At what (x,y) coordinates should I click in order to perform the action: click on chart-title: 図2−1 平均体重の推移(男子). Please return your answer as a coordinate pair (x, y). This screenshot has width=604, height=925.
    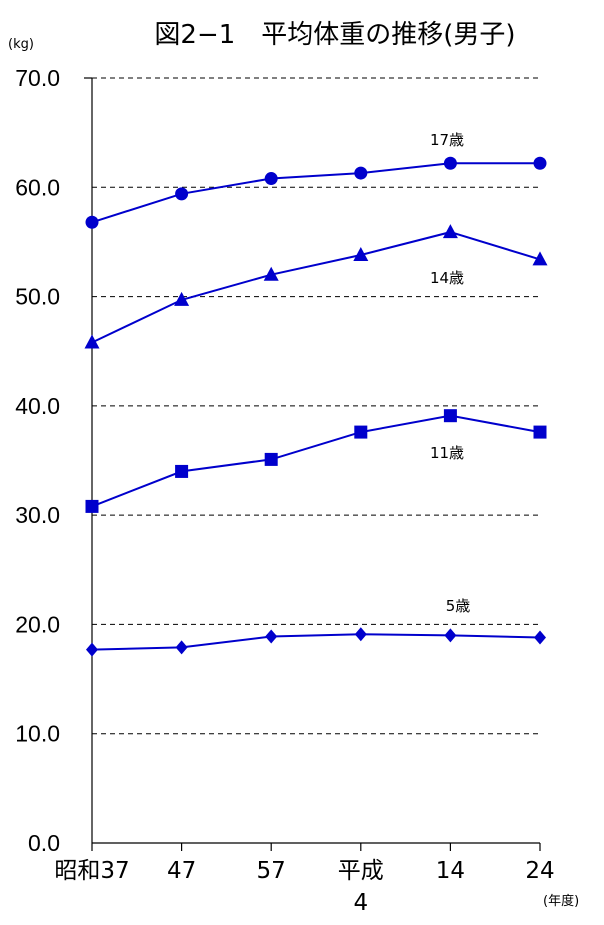
    Looking at the image, I should click on (334, 35).